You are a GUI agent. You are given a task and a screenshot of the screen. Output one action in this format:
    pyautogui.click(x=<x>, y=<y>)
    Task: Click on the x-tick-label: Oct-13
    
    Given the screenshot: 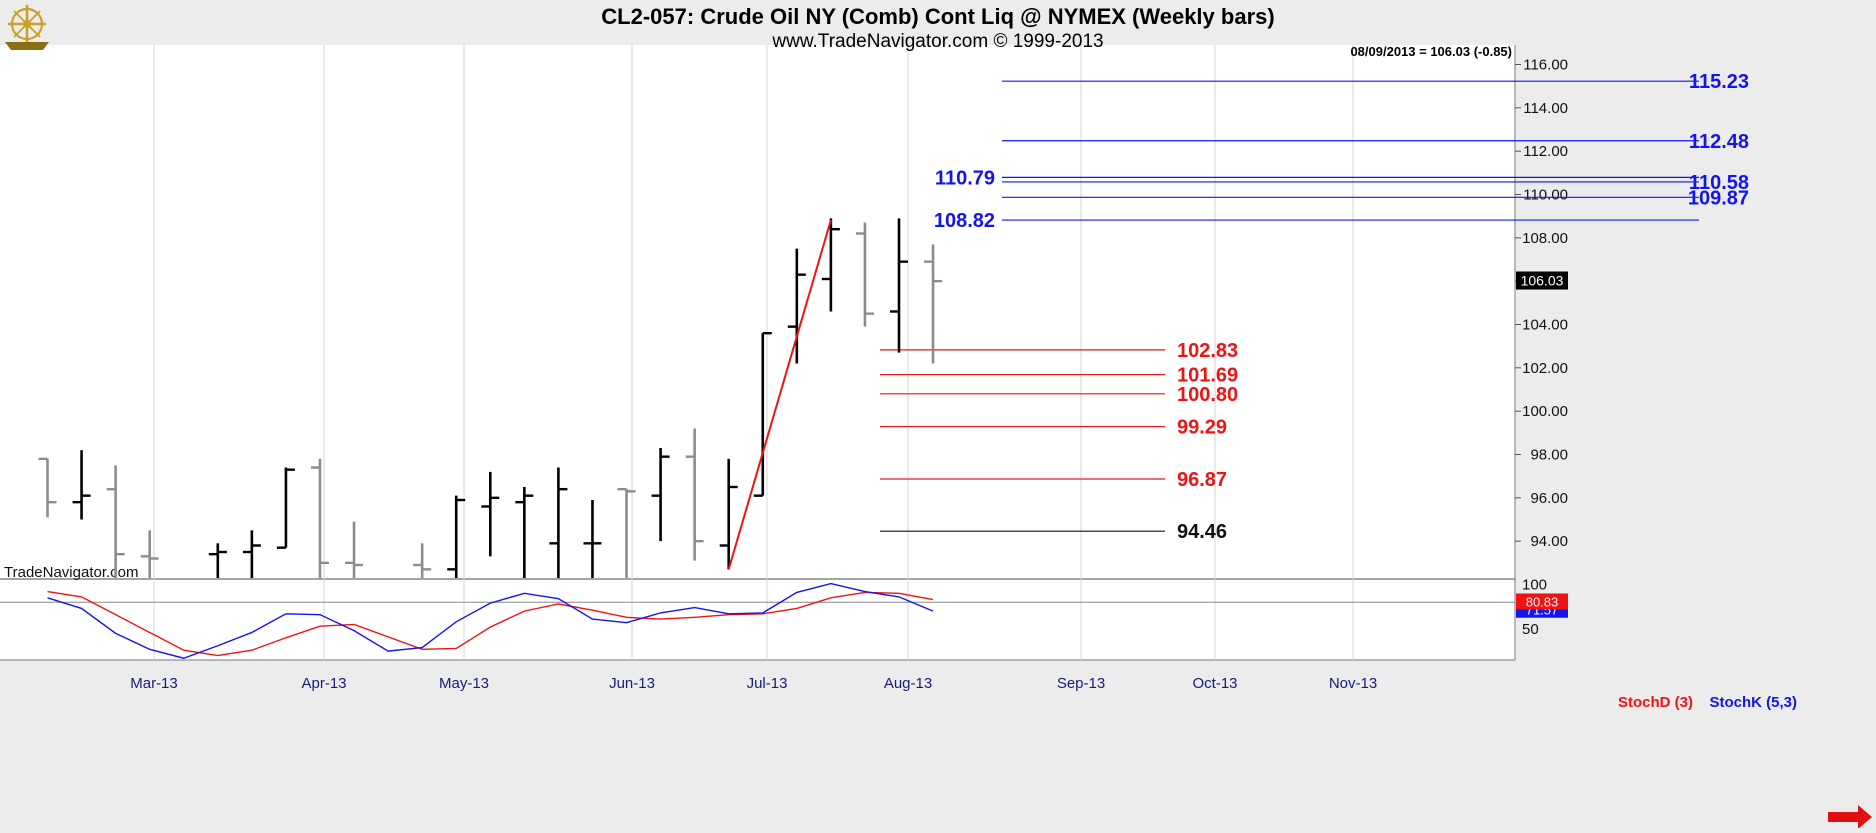 What is the action you would take?
    pyautogui.click(x=1214, y=683)
    